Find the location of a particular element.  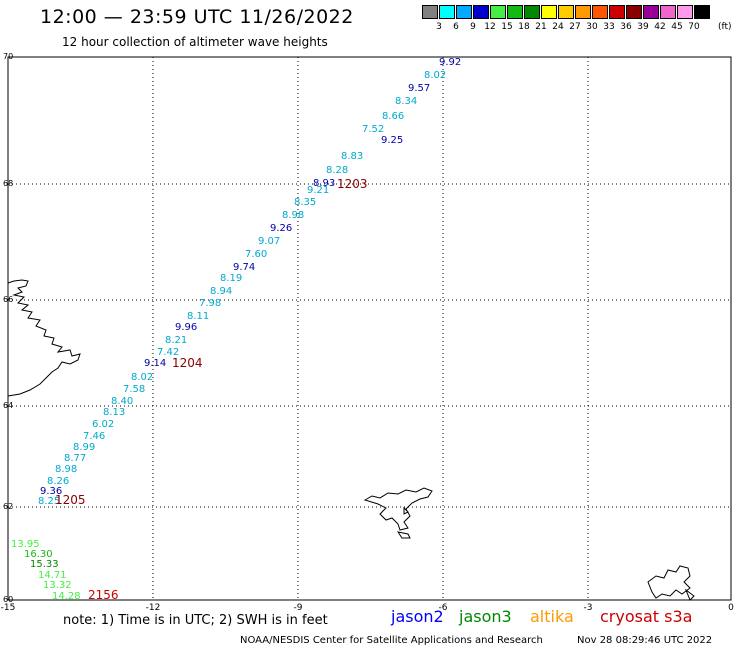

swh-value: 8.11 is located at coordinates (198, 316).